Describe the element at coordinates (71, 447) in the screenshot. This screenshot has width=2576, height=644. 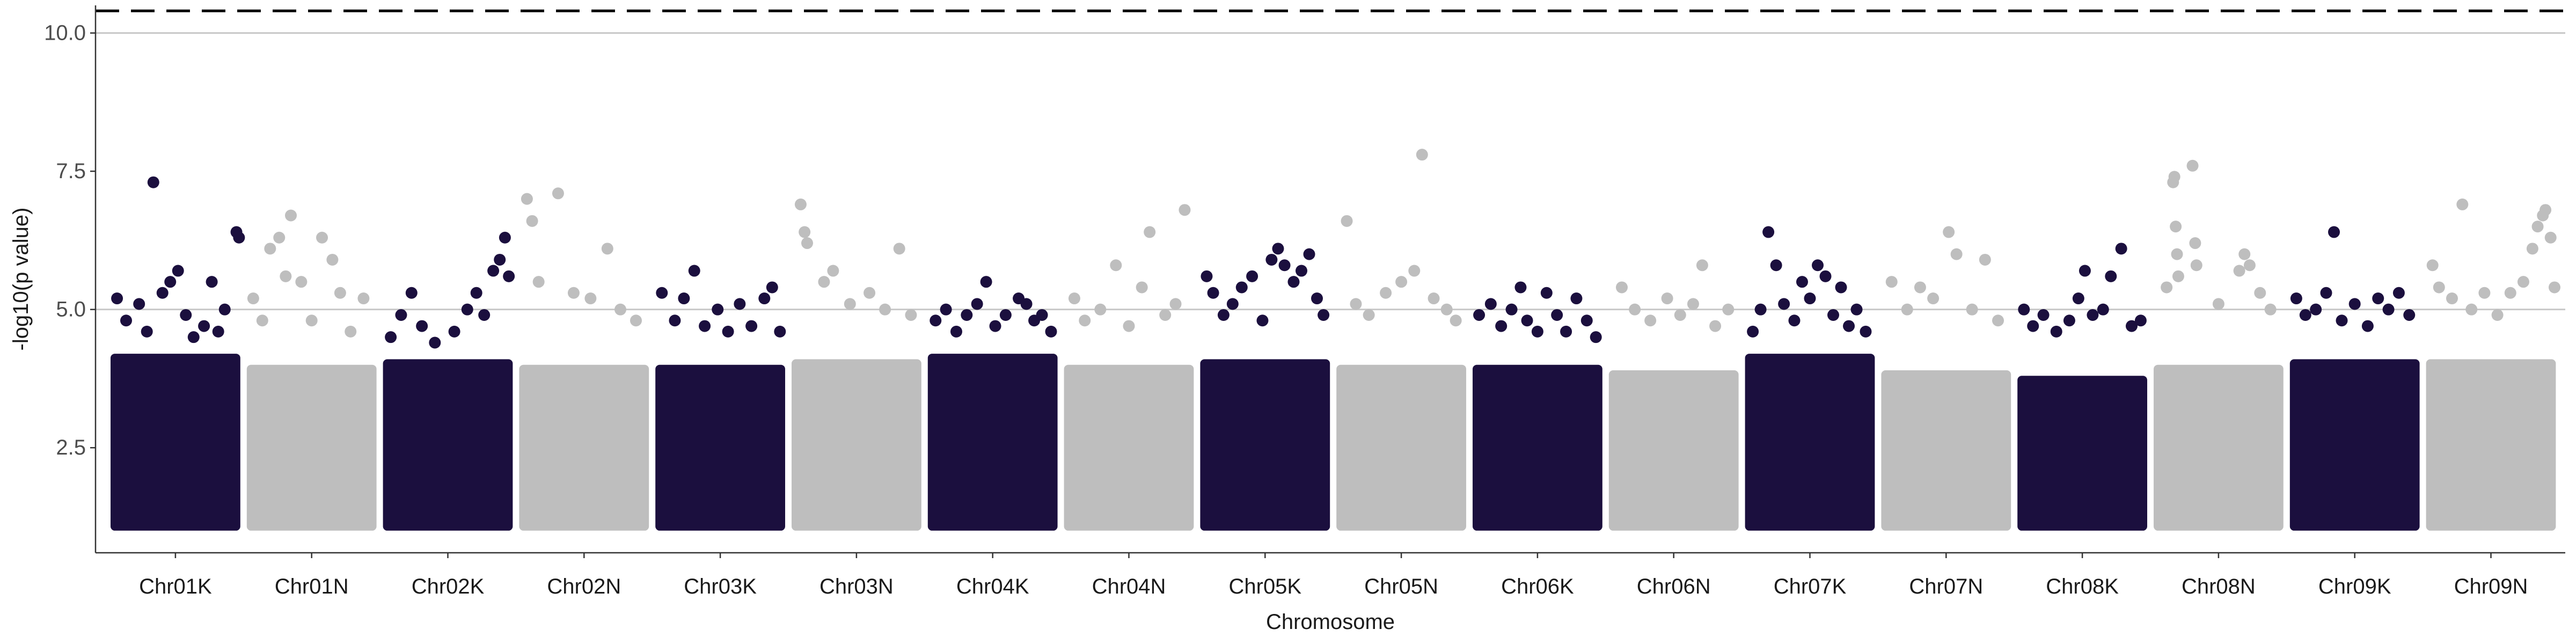
I see `y-tick-label: 2.5` at that location.